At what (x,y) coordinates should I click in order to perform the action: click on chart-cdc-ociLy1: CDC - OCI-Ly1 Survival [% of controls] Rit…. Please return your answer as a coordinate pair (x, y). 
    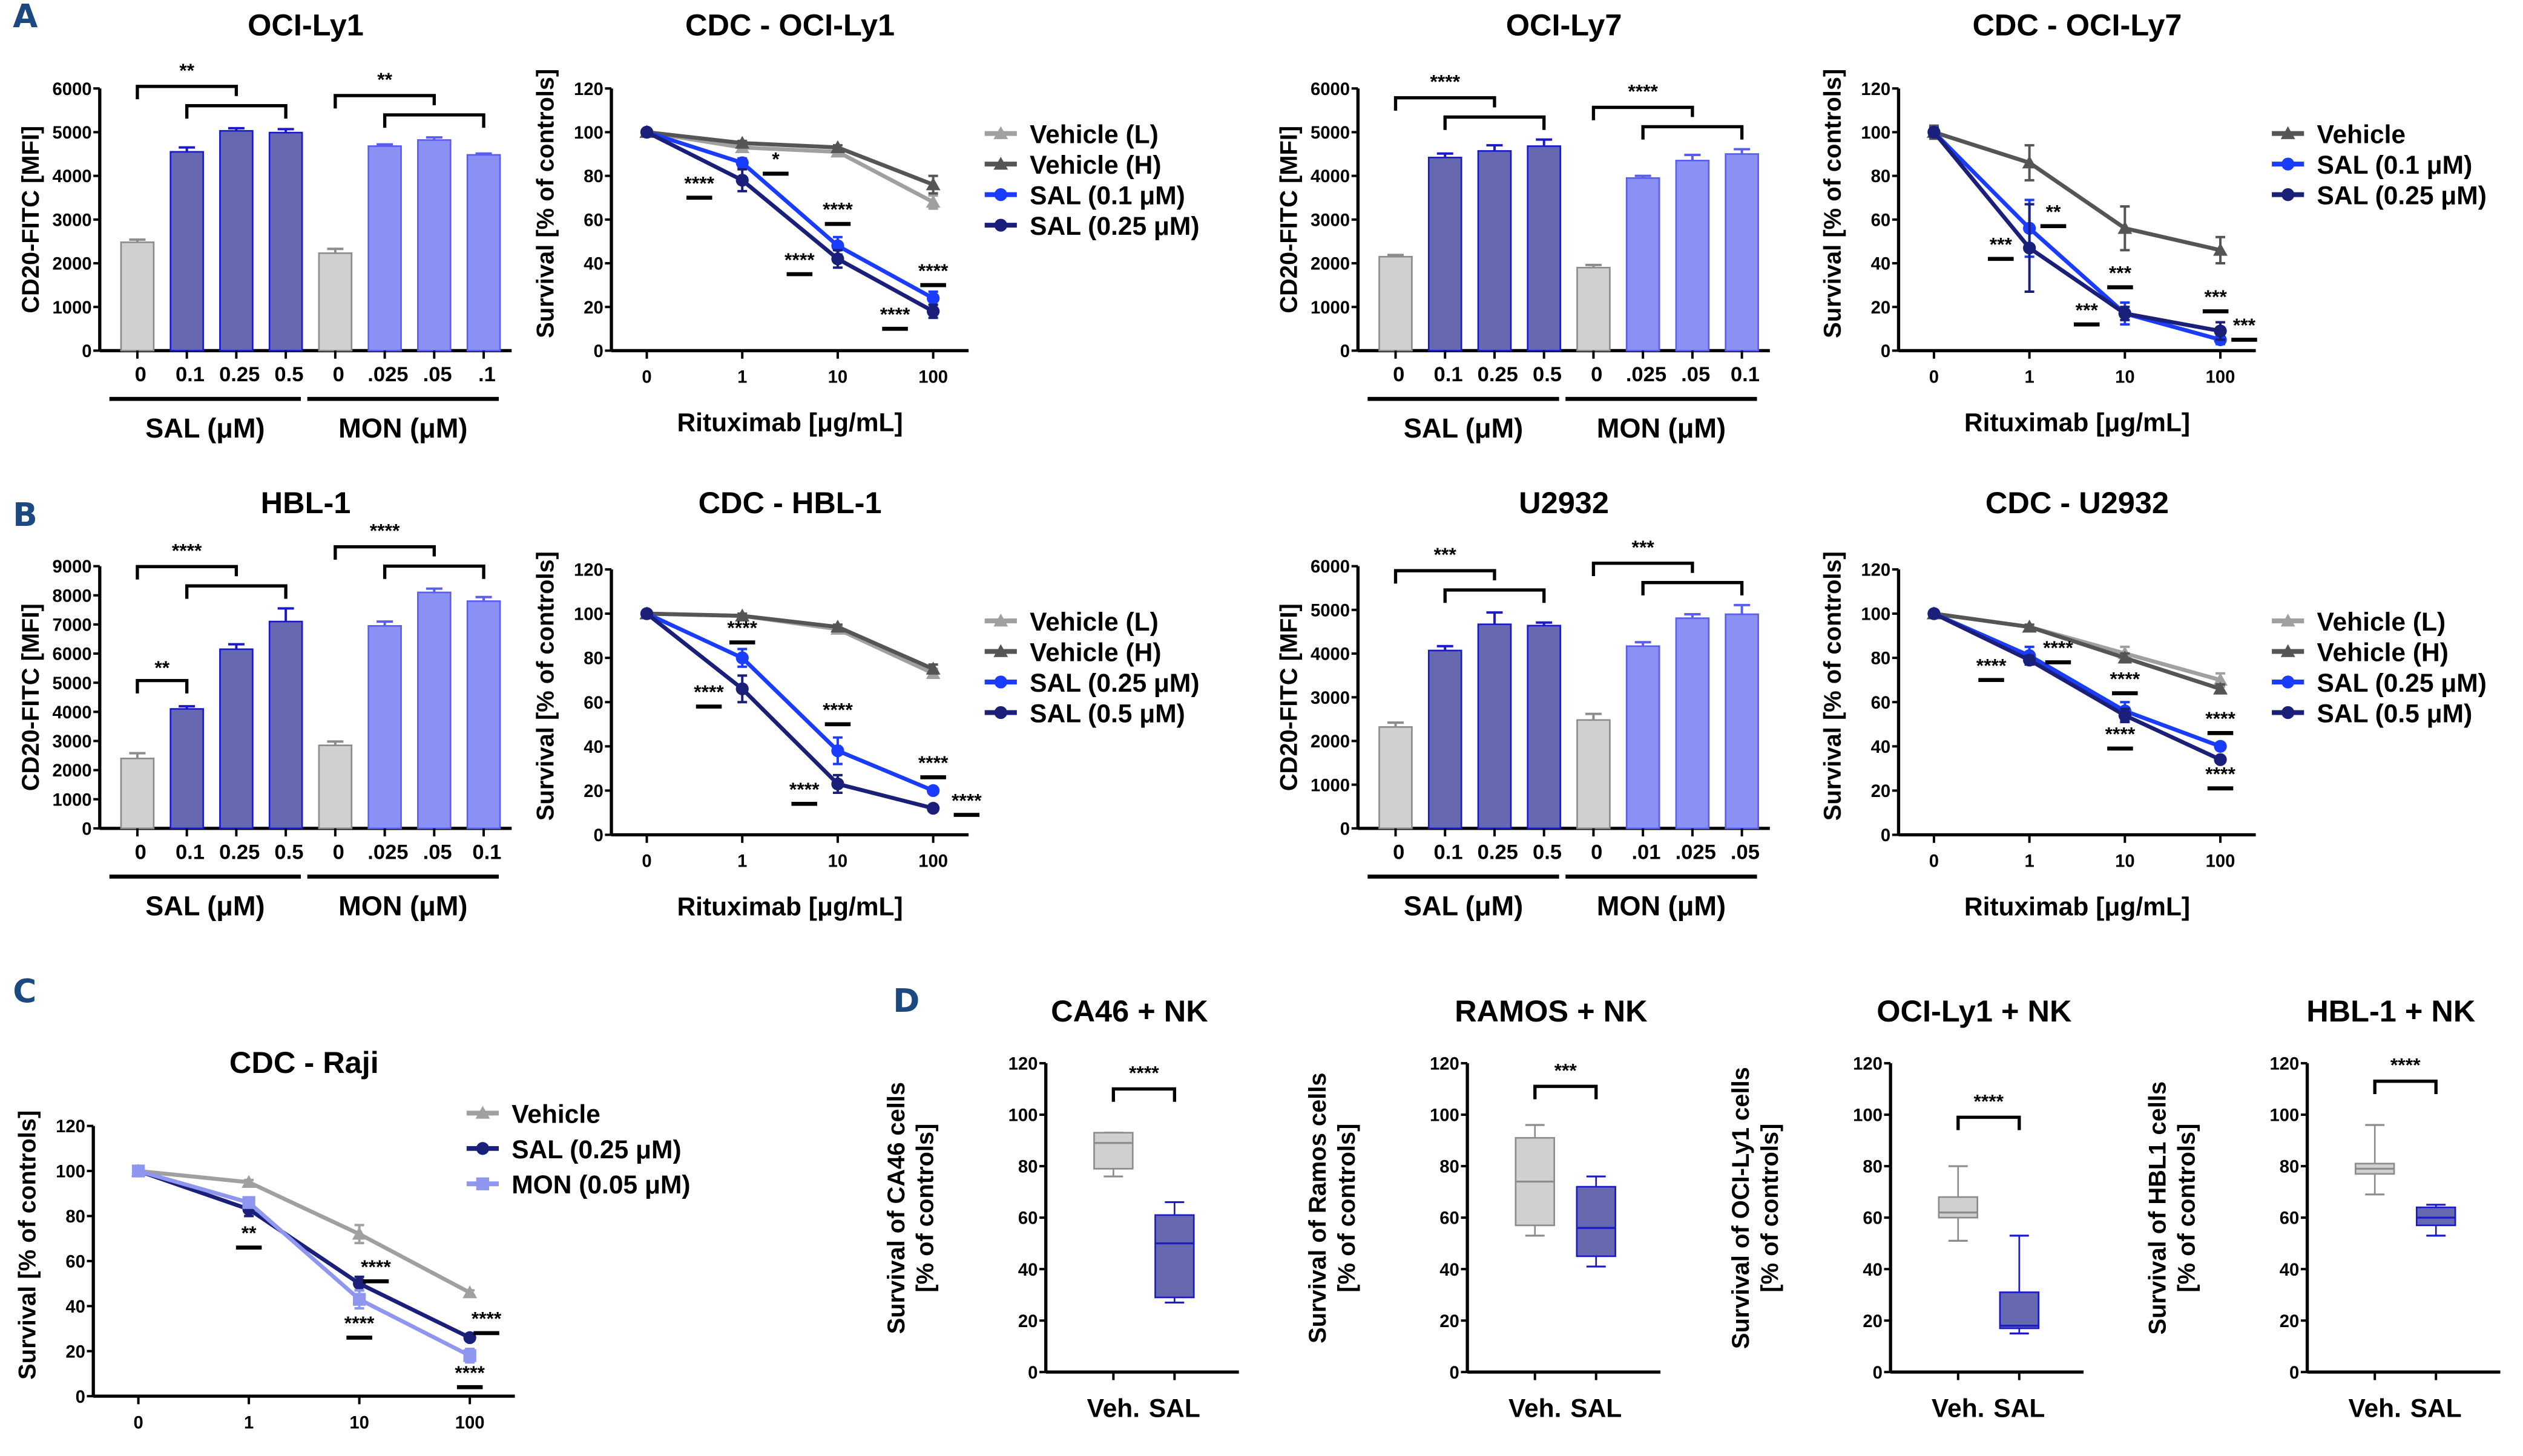
    Looking at the image, I should click on (865, 222).